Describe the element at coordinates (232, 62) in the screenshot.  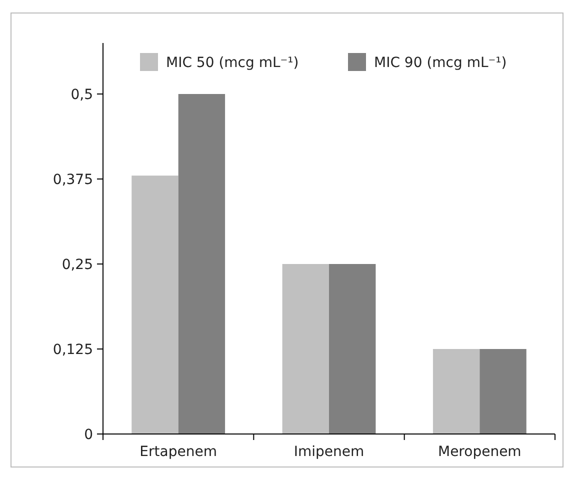
I see `legend-label: MIC 50 (mcg mL⁻¹)` at that location.